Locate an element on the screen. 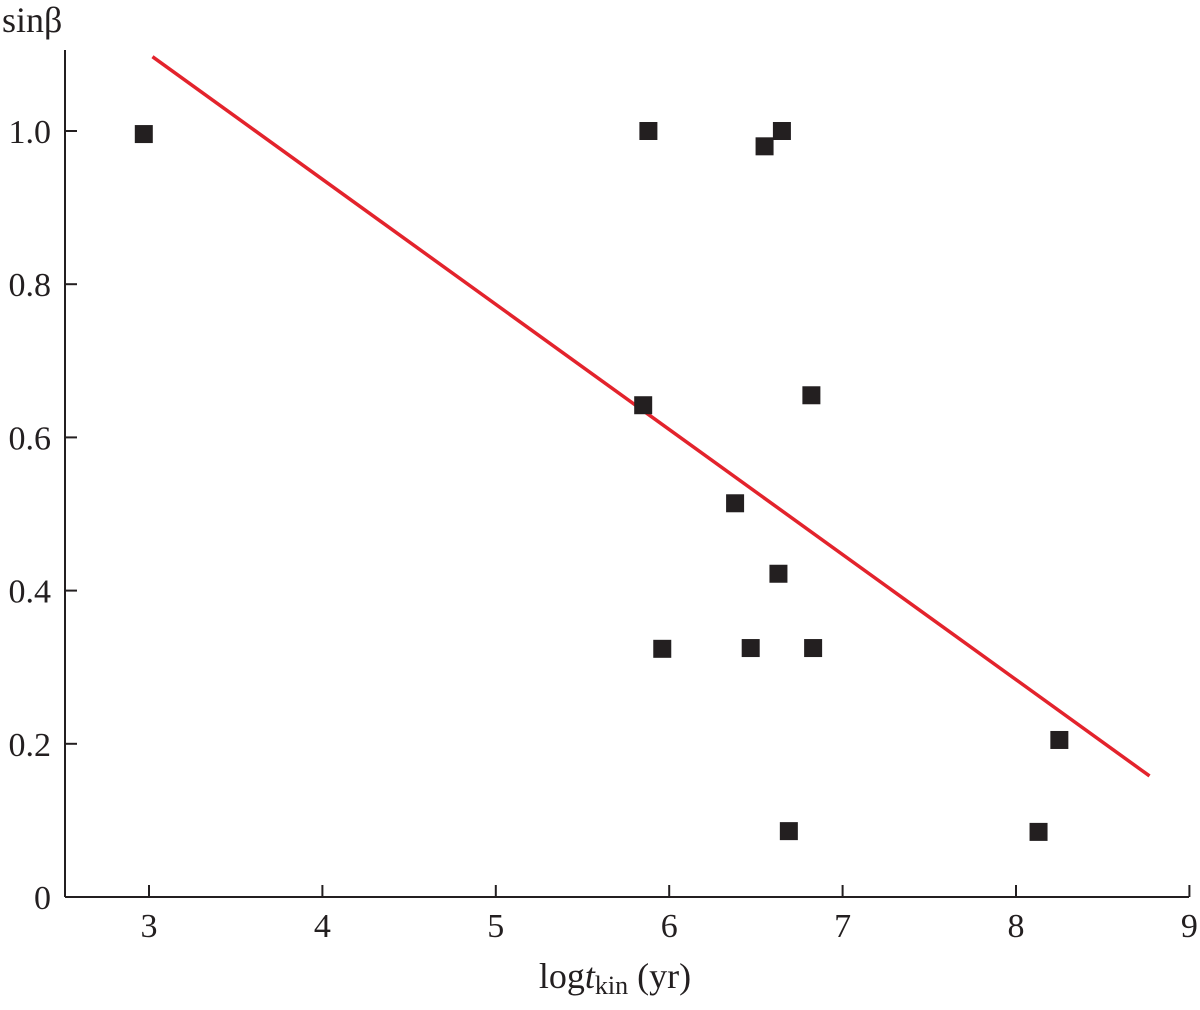 This screenshot has width=1200, height=1010. y-tick-label: 0.8 is located at coordinates (30, 285).